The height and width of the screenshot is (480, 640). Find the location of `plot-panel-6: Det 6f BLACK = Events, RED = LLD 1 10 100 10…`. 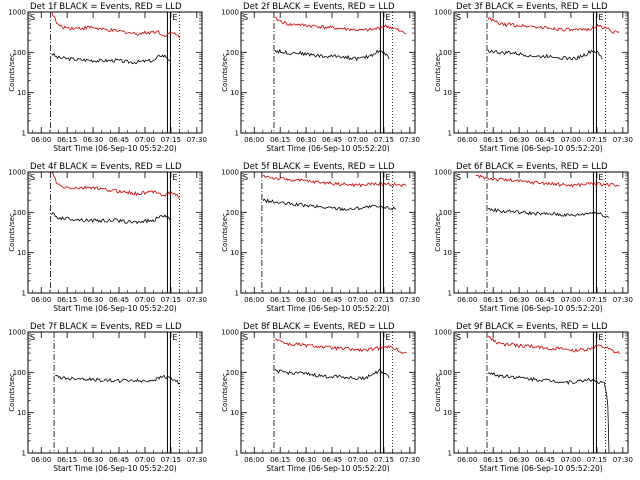

plot-panel-6: Det 6f BLACK = Events, RED = LLD 1 10 100 10… is located at coordinates (533, 237).